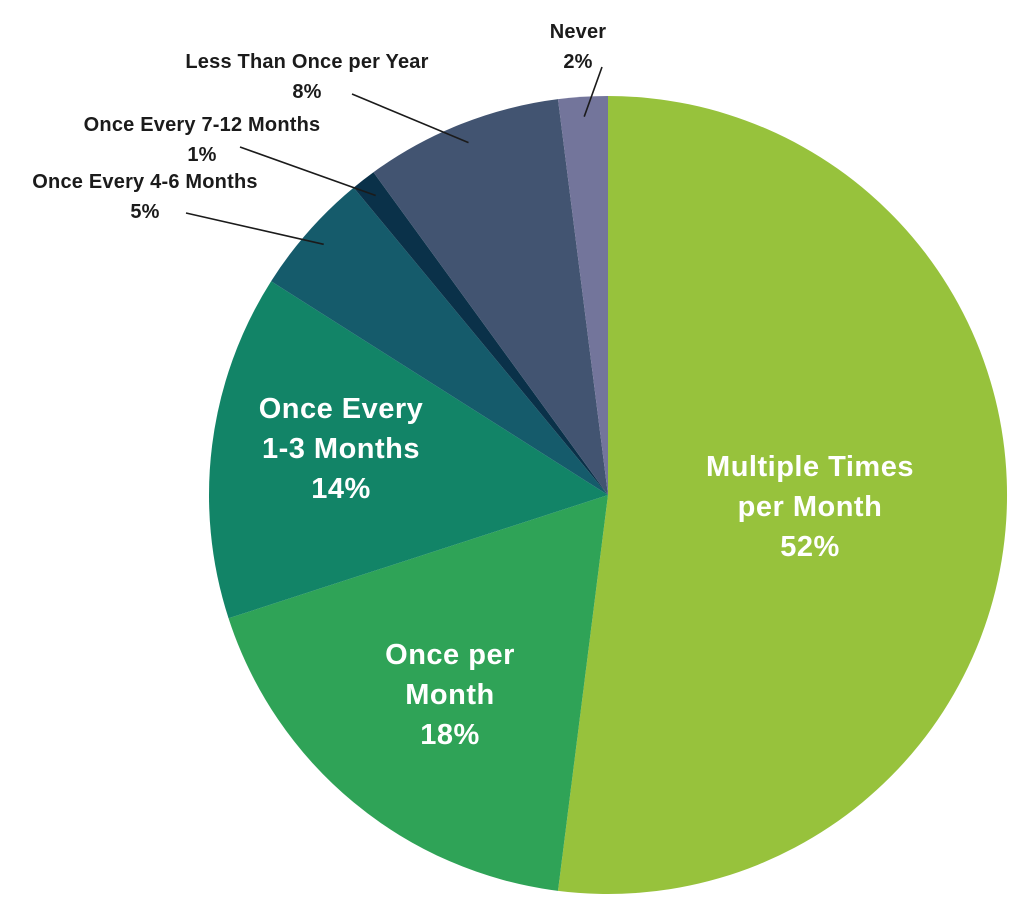 This screenshot has height=915, width=1024. I want to click on callout-once-every-7-12-months: Once Every 7-12 Months 1%, so click(202, 140).